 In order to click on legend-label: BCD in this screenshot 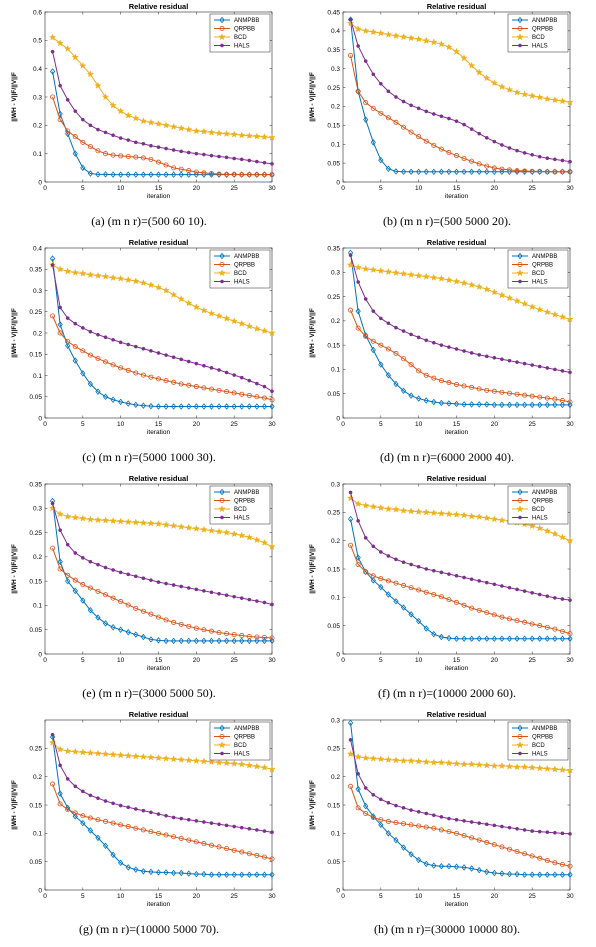, I will do `click(538, 274)`.